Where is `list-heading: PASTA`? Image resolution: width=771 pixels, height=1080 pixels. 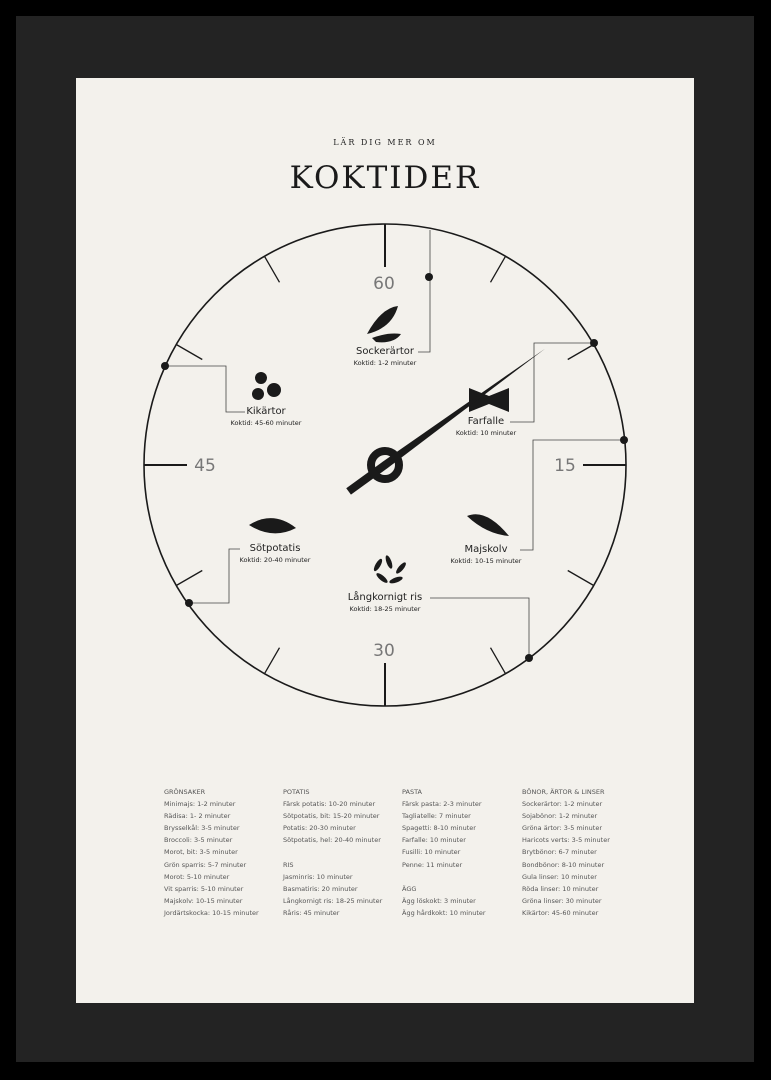 list-heading: PASTA is located at coordinates (412, 792).